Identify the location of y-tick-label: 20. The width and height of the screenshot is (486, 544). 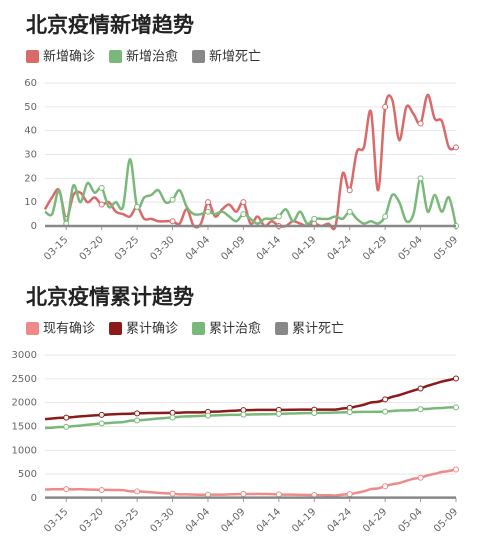
(30, 178).